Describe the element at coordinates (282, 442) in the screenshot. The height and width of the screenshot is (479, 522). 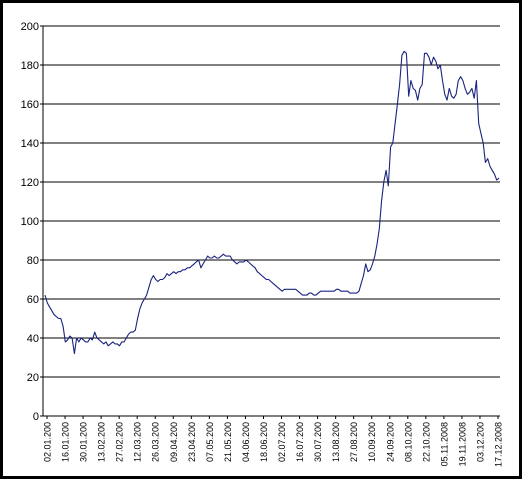
I see `x-tick-label: 02.07.200` at that location.